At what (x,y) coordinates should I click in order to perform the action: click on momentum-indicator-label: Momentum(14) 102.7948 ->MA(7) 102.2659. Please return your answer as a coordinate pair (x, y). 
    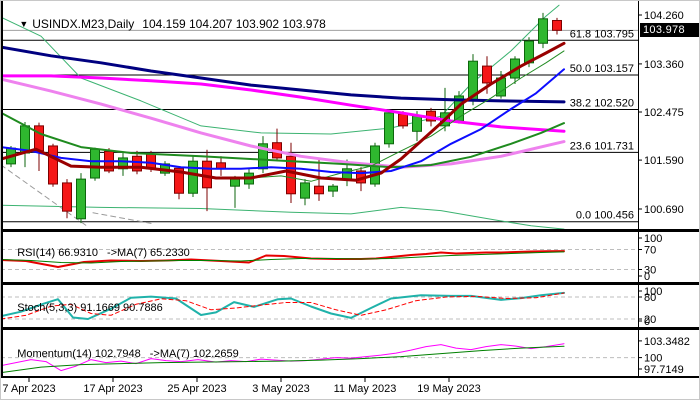
    Looking at the image, I should click on (122, 354).